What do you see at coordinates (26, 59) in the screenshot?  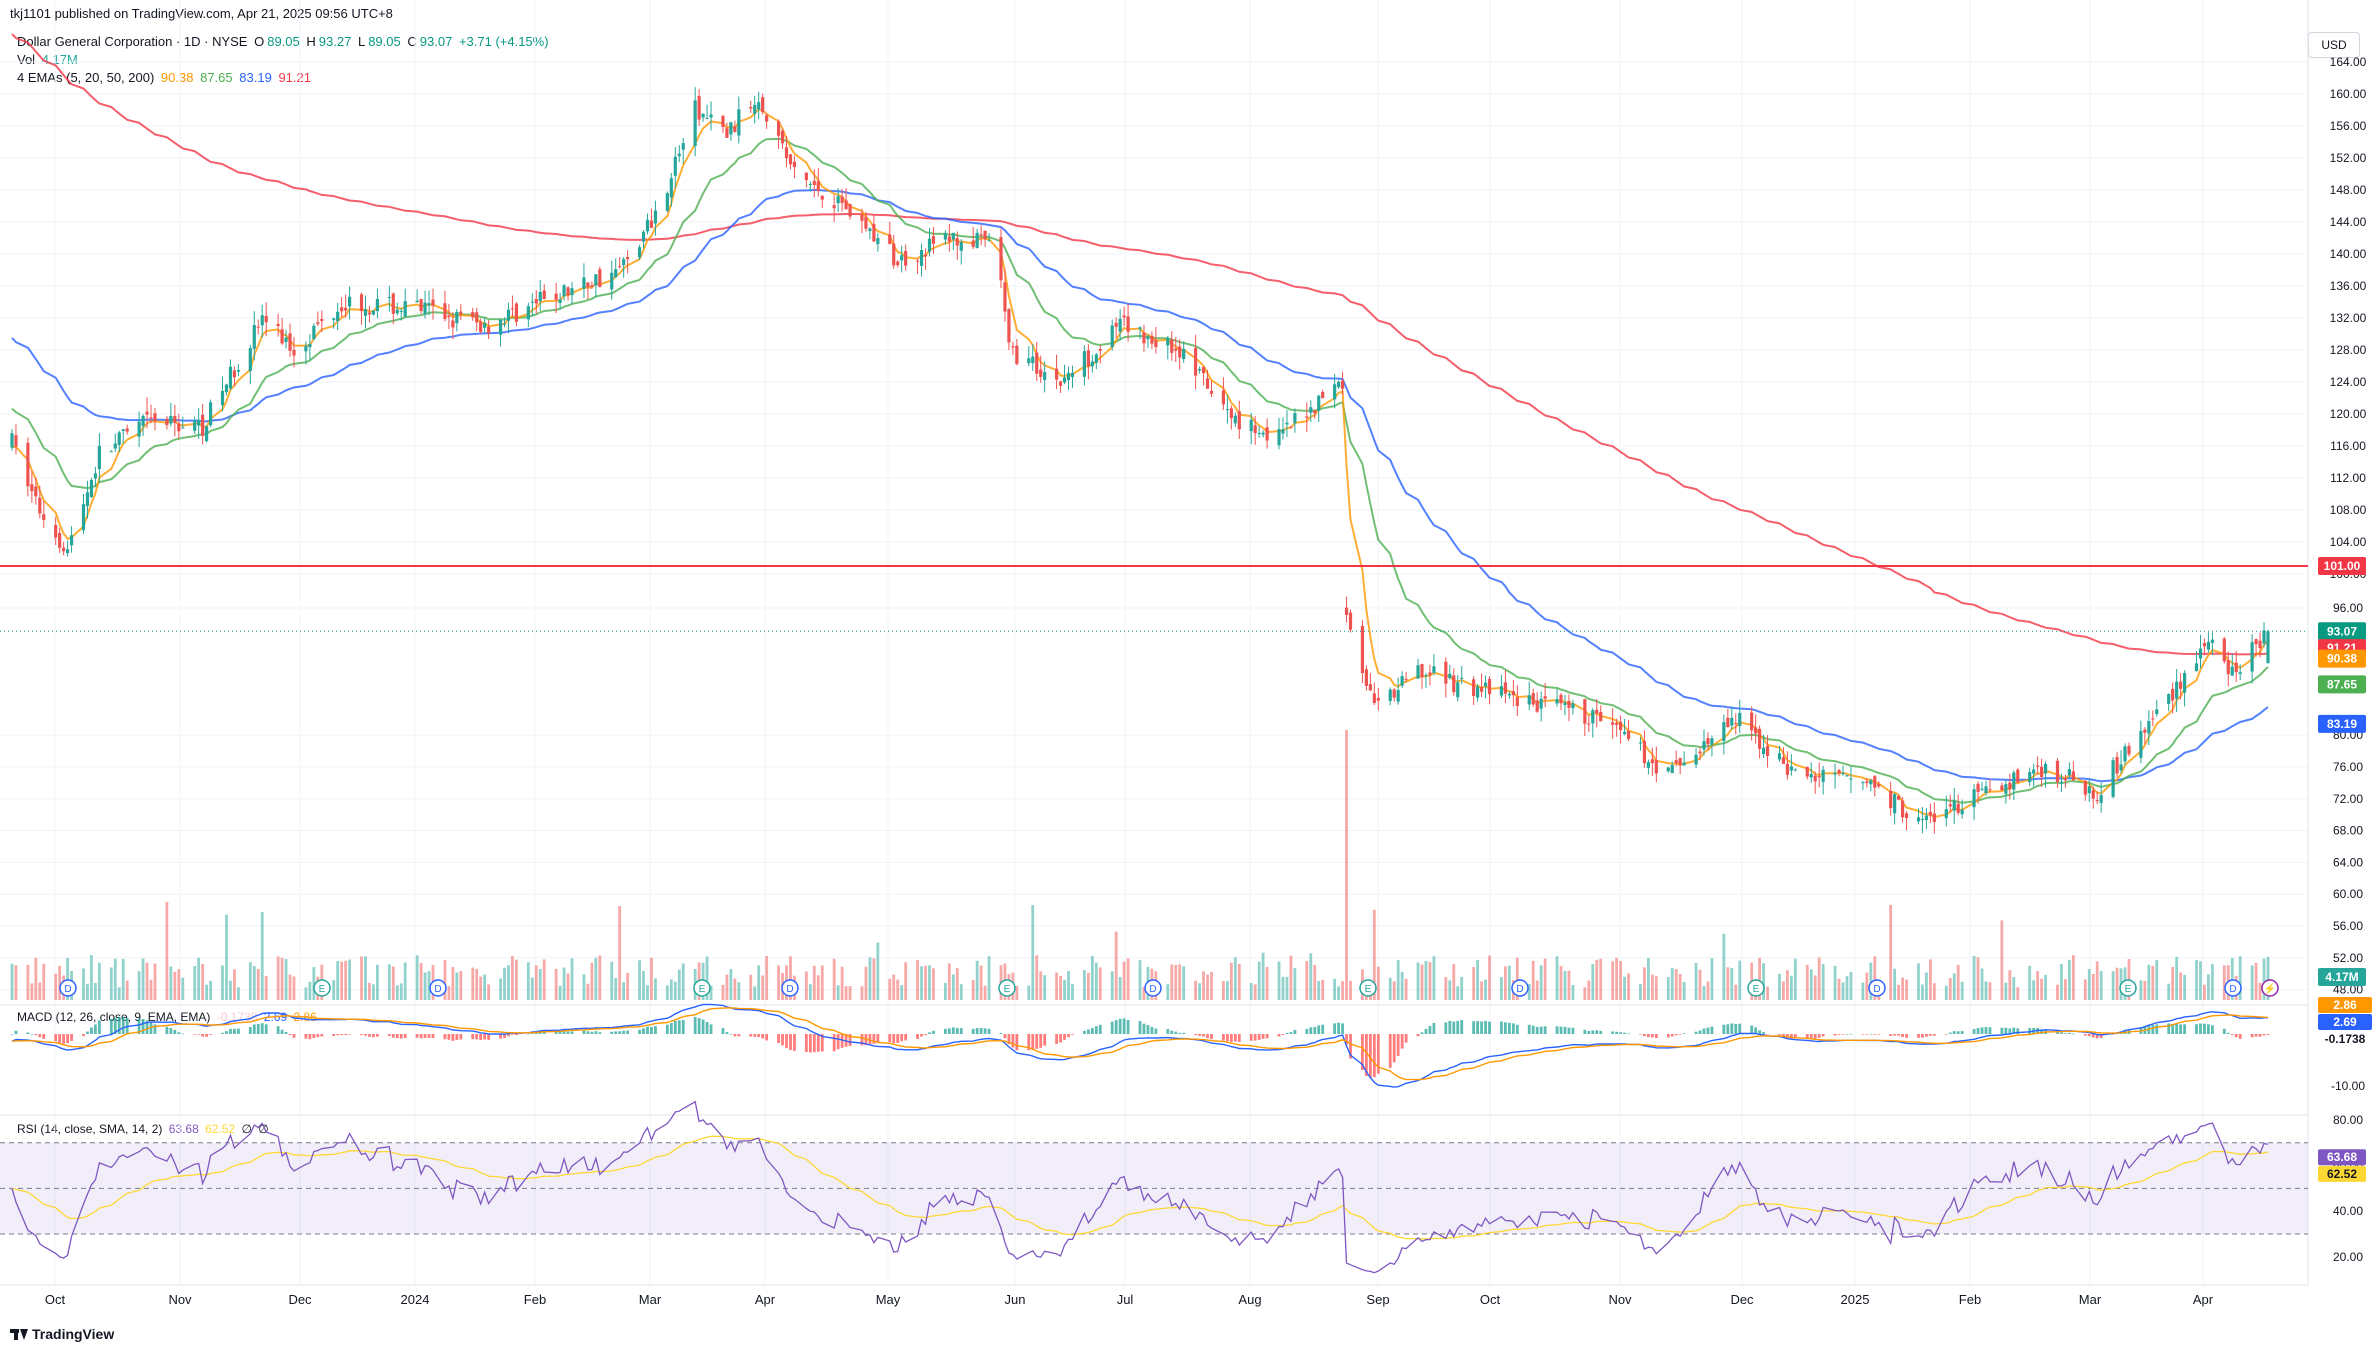 I see `volume-label: Vol` at bounding box center [26, 59].